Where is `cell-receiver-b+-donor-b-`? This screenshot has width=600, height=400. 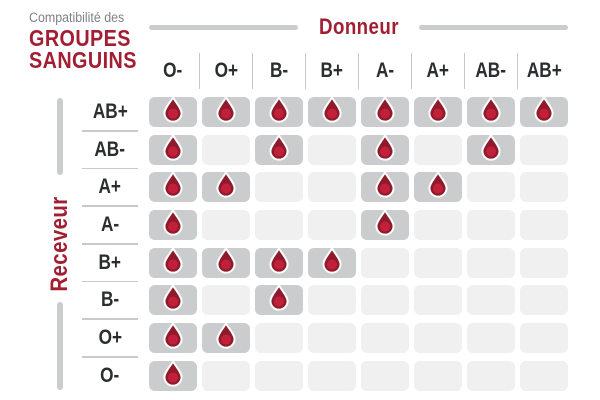 cell-receiver-b+-donor-b- is located at coordinates (279, 262).